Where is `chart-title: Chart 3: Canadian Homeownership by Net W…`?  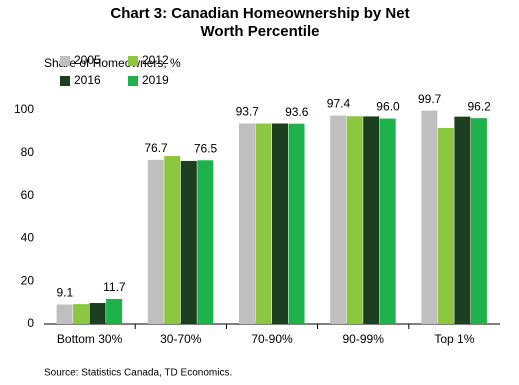
chart-title: Chart 3: Canadian Homeownership by Net W… is located at coordinates (260, 22).